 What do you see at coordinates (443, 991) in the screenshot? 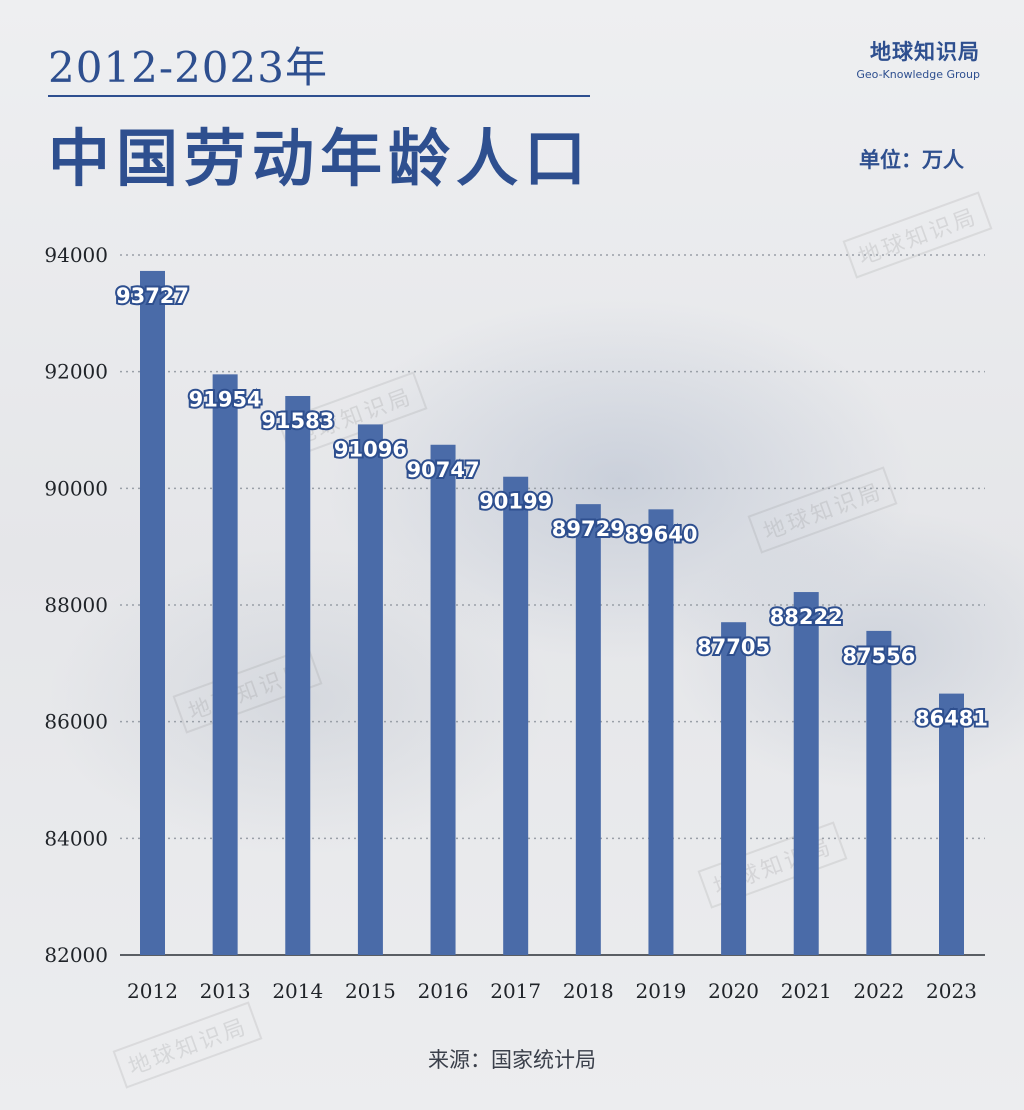
I see `x-tick-label: 2016` at bounding box center [443, 991].